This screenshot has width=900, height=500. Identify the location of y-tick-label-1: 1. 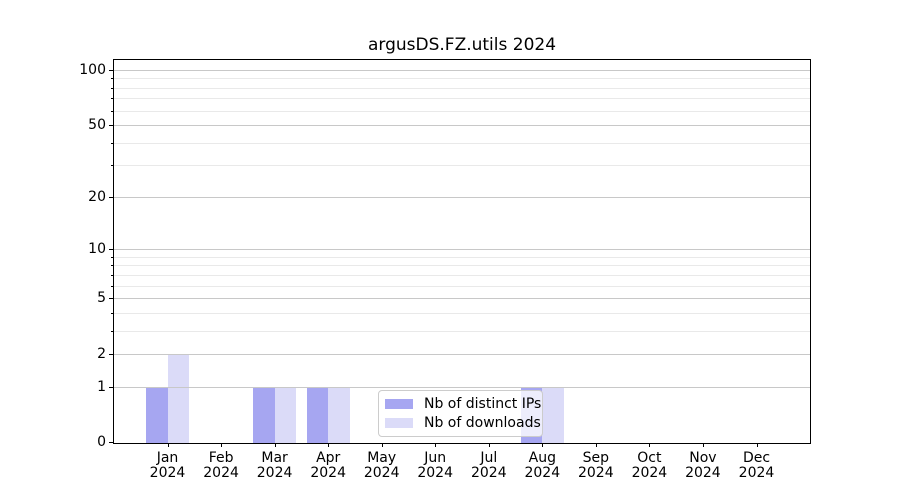
(101, 386).